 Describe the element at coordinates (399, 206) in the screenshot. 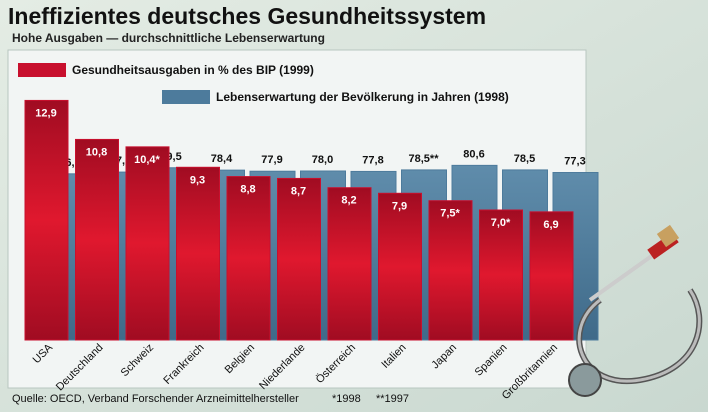

I see `value-label: 7,9` at that location.